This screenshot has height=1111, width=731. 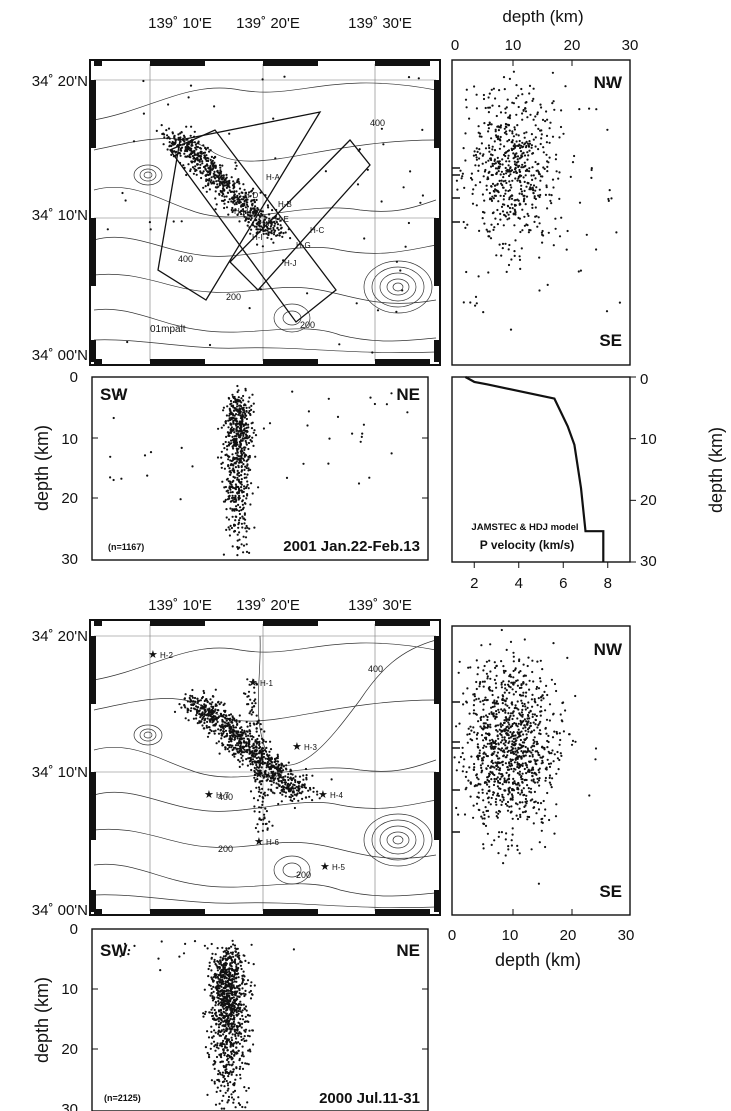 What do you see at coordinates (525, 756) in the screenshot?
I see `bottom-nwse-hypocenters` at bounding box center [525, 756].